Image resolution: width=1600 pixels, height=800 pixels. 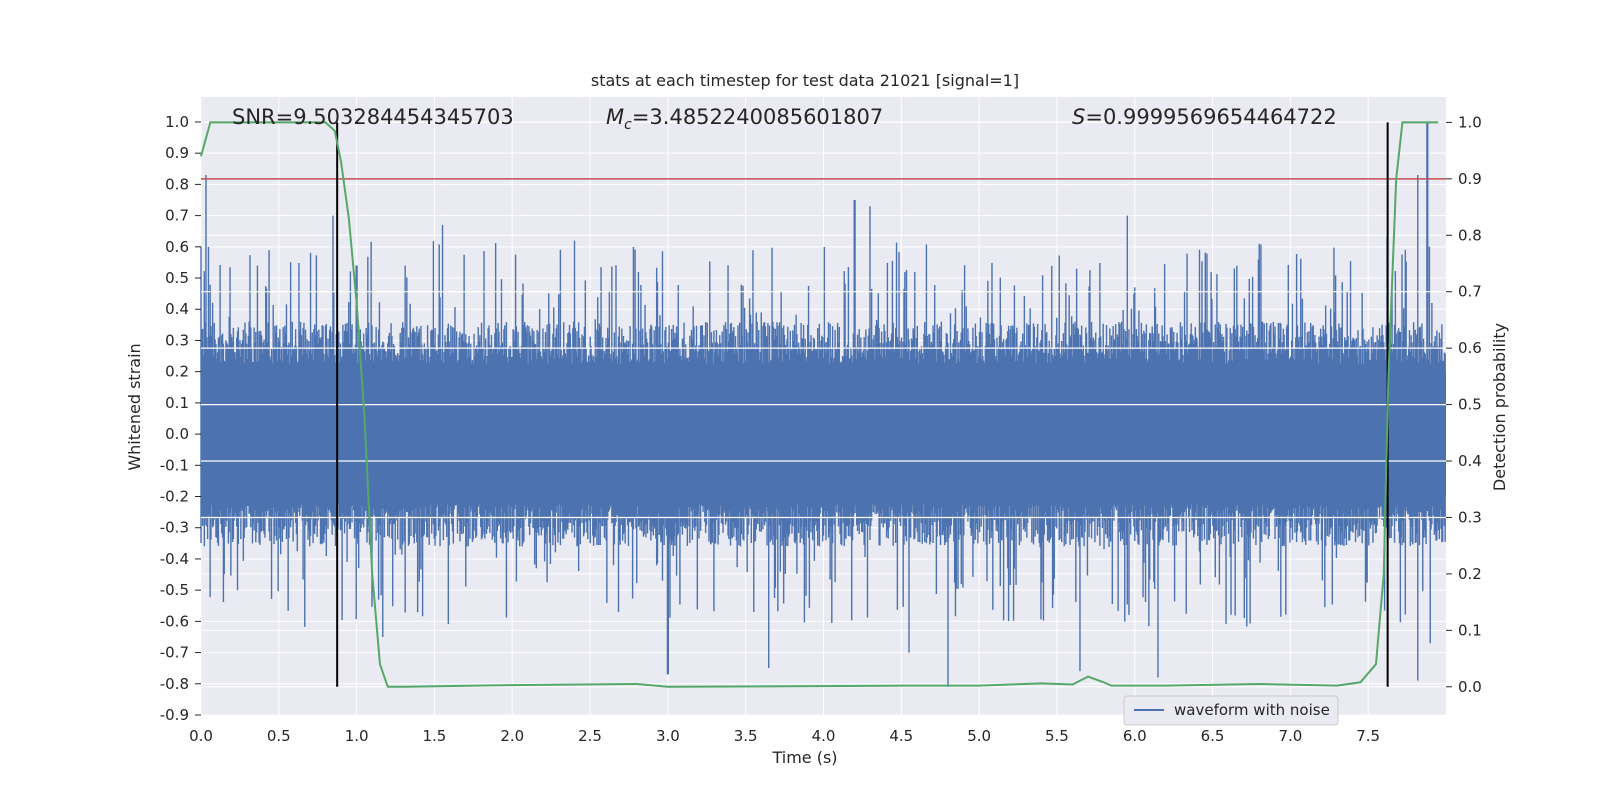 What do you see at coordinates (174, 715) in the screenshot?
I see `y-tick-label-left-19: -0.9` at bounding box center [174, 715].